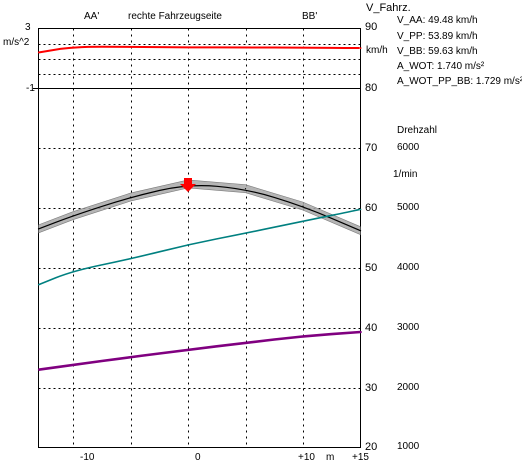 This screenshot has height=464, width=522. I want to click on readout-v-pp: V_PP: 53.89 km/h, so click(437, 36).